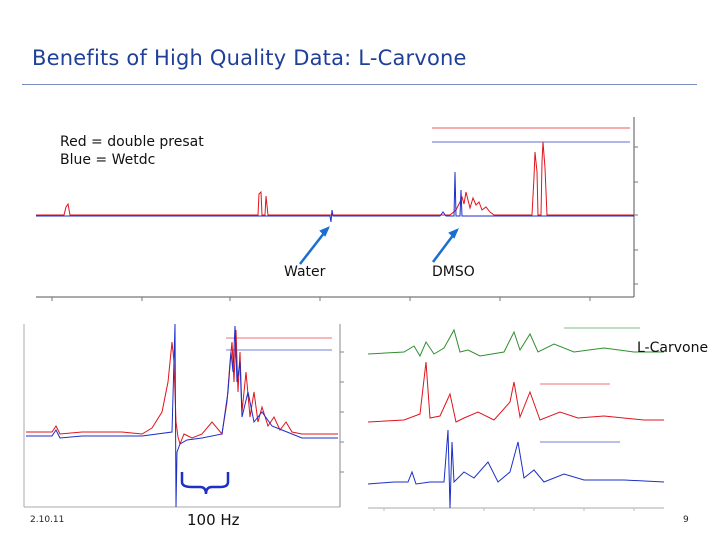  Describe the element at coordinates (213, 520) in the screenshot. I see `hz-label: 100 Hz` at that location.